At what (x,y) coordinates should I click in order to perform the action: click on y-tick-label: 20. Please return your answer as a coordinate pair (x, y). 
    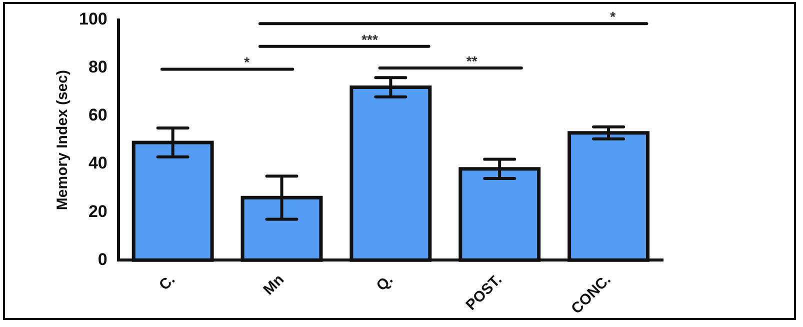
    Looking at the image, I should click on (98, 211).